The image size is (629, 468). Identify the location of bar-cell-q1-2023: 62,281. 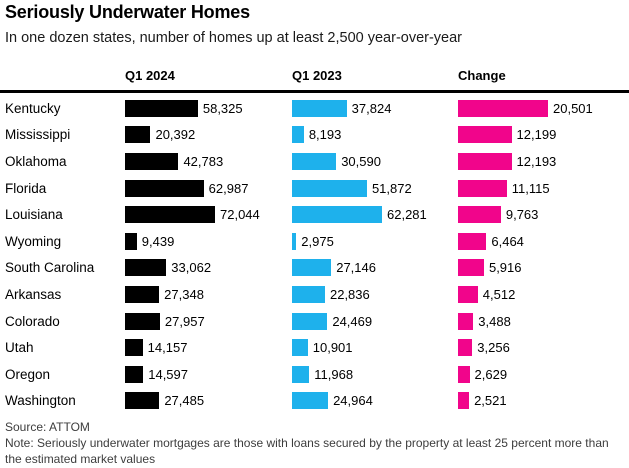
(375, 214).